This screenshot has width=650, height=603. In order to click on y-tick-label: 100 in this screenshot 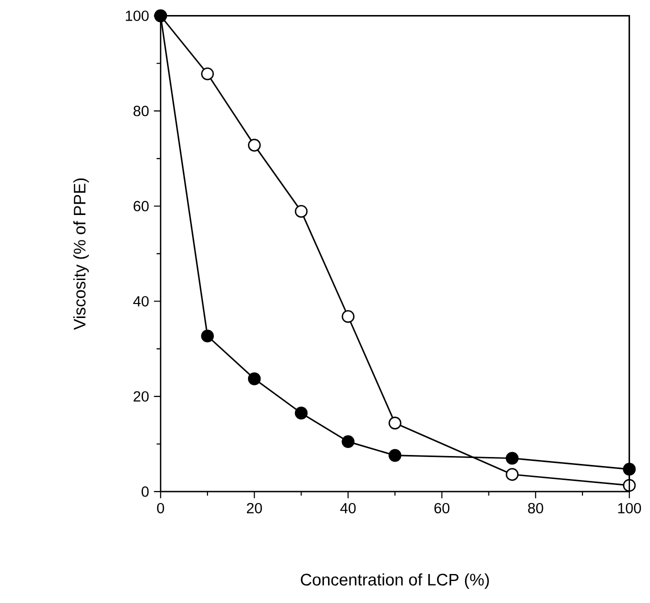, I will do `click(137, 15)`.